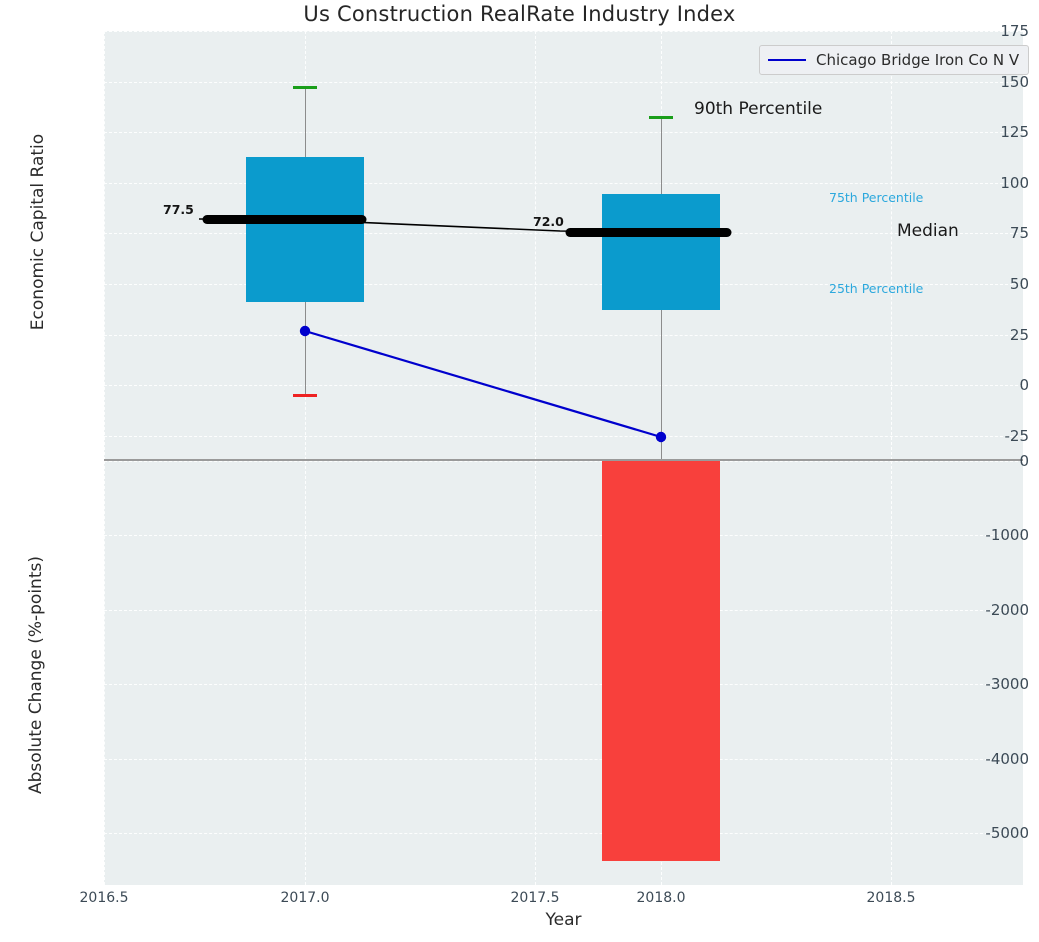  What do you see at coordinates (305, 229) in the screenshot?
I see `box-2017` at bounding box center [305, 229].